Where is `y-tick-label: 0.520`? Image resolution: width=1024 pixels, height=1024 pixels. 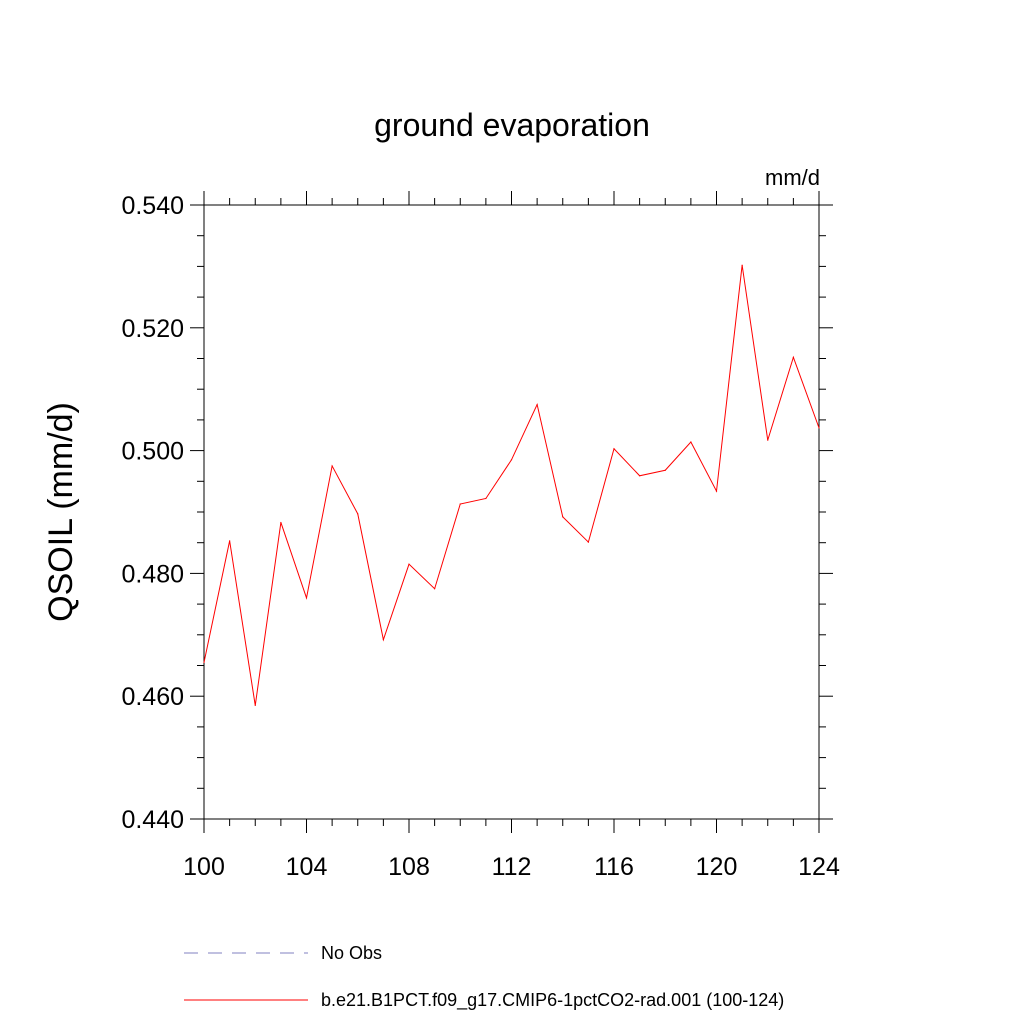 y-tick-label: 0.520 is located at coordinates (152, 329).